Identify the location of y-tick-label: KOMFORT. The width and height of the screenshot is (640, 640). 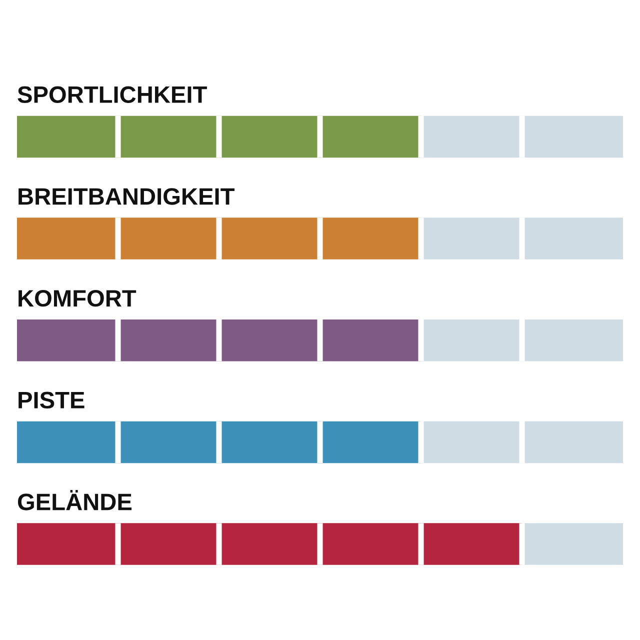
(77, 298).